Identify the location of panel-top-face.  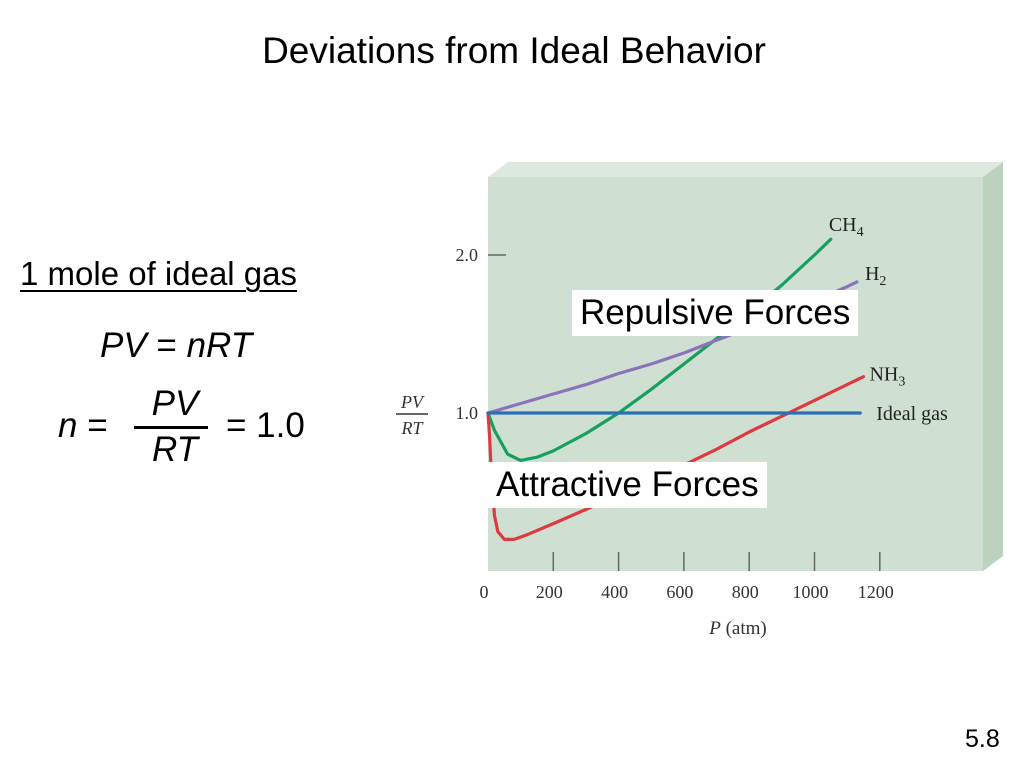
(745, 169).